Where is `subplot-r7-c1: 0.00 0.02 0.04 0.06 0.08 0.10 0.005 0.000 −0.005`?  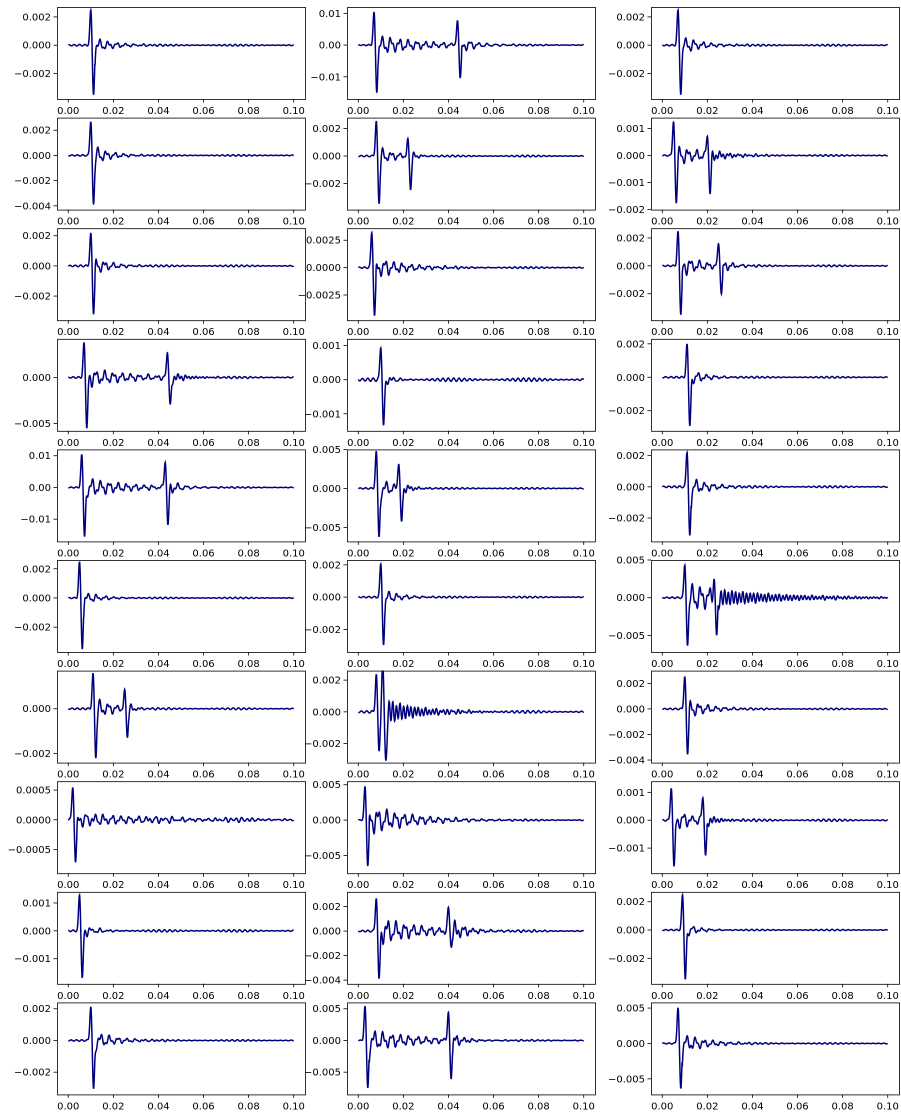 subplot-r7-c1: 0.00 0.02 0.04 0.06 0.08 0.10 0.005 0.000 −0.005 is located at coordinates (450, 835).